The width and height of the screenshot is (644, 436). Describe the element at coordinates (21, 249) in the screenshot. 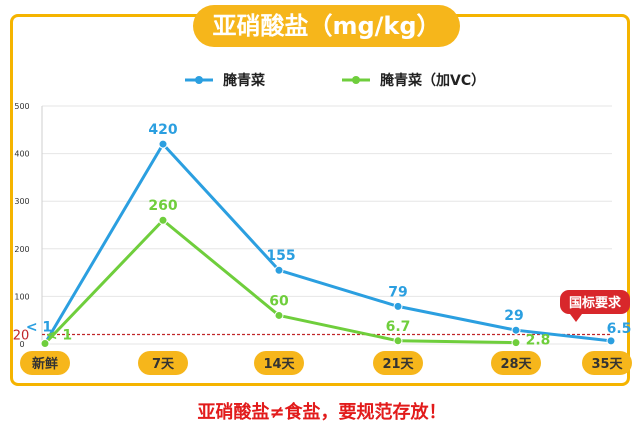

I see `y-tick-label: 200` at that location.